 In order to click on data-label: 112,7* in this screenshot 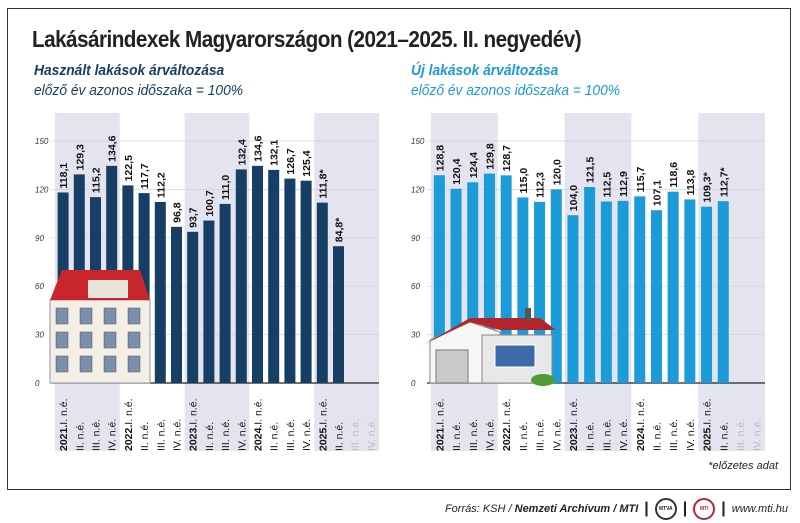, I will do `click(724, 181)`.